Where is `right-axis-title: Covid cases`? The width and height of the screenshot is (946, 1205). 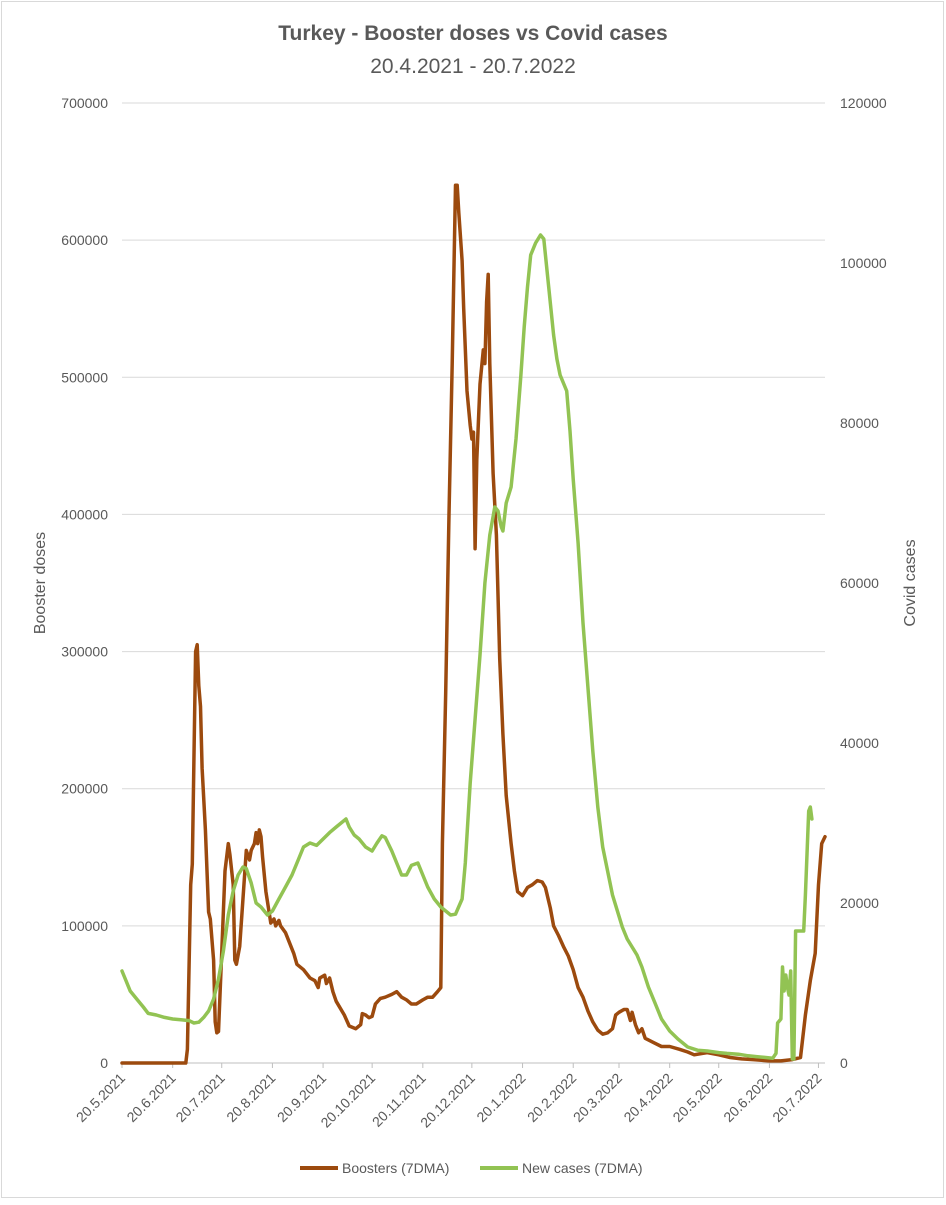 right-axis-title: Covid cases is located at coordinates (910, 582).